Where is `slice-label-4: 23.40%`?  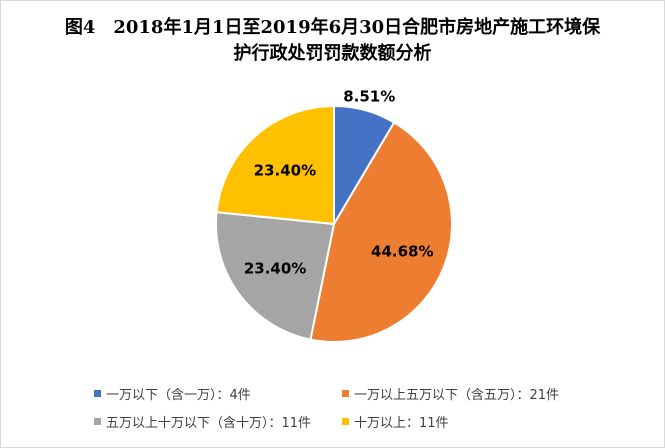
slice-label-4: 23.40% is located at coordinates (285, 171).